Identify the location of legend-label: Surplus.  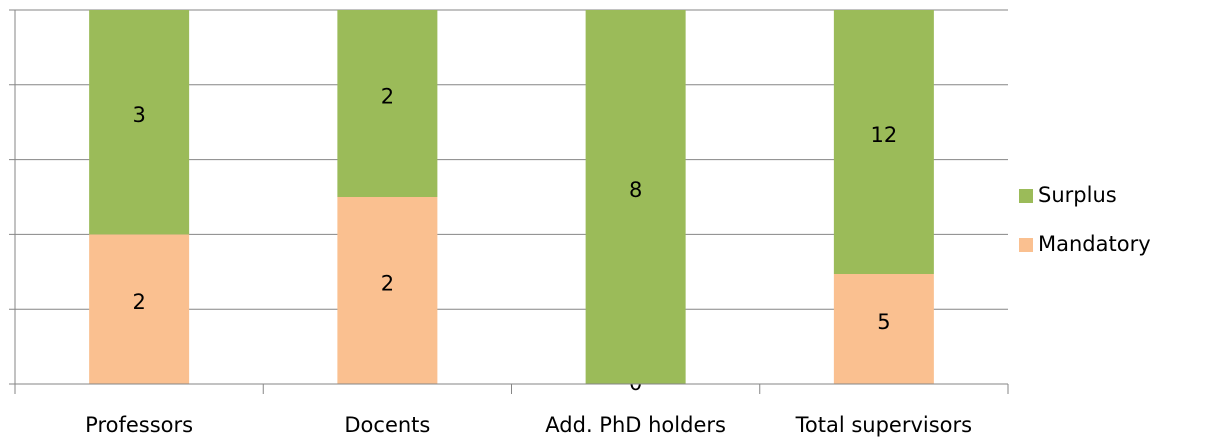
(1077, 195).